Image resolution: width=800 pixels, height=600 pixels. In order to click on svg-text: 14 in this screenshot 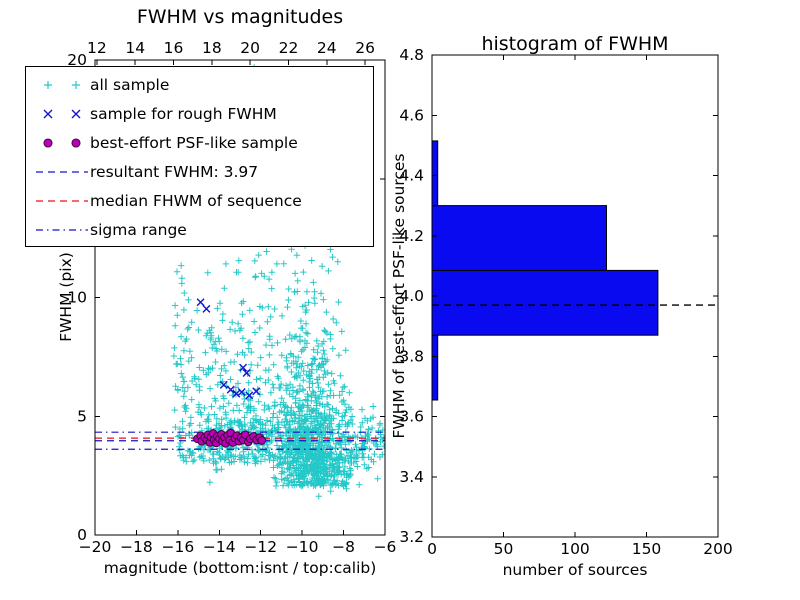, I will do `click(135, 48)`.